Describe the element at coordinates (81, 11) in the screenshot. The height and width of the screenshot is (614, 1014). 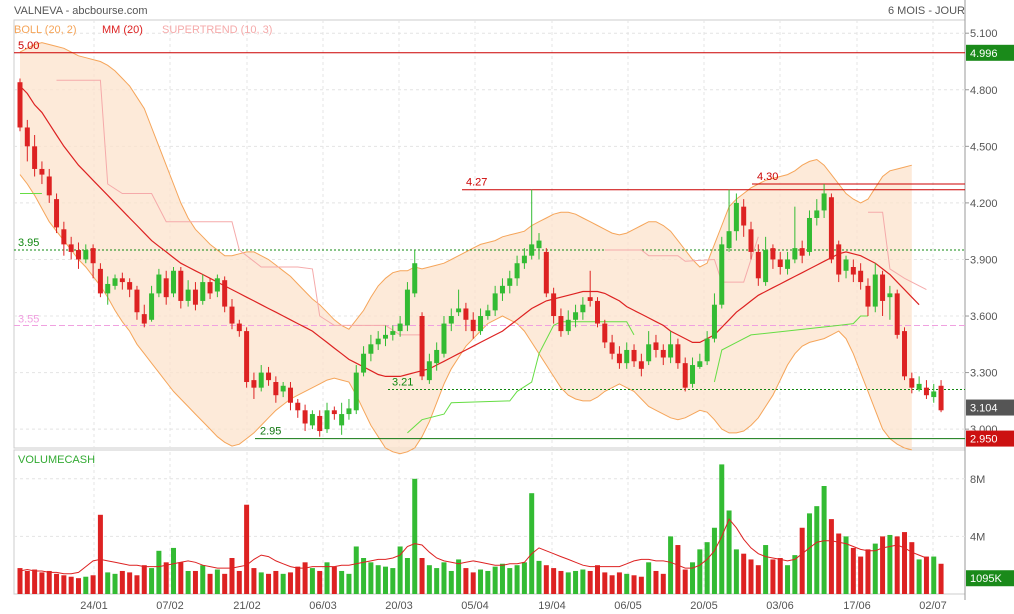
I see `chart-title: VALNEVA - abcbourse.com` at that location.